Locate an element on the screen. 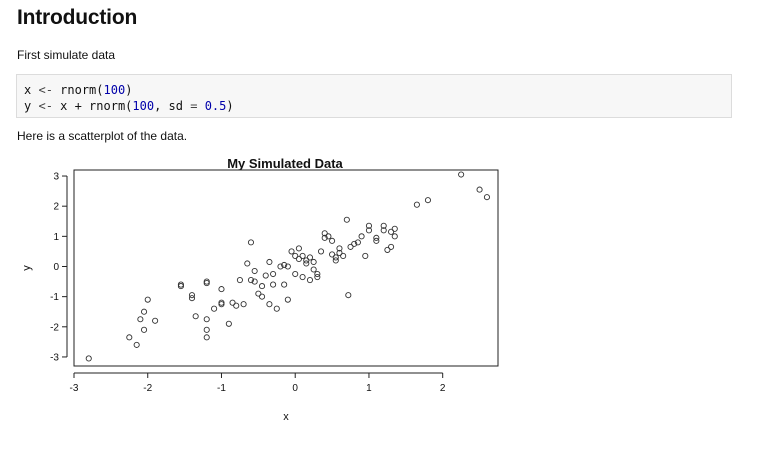 Image resolution: width=763 pixels, height=456 pixels. x-axis: -3 -2 -1 0 1 2 is located at coordinates (258, 383).